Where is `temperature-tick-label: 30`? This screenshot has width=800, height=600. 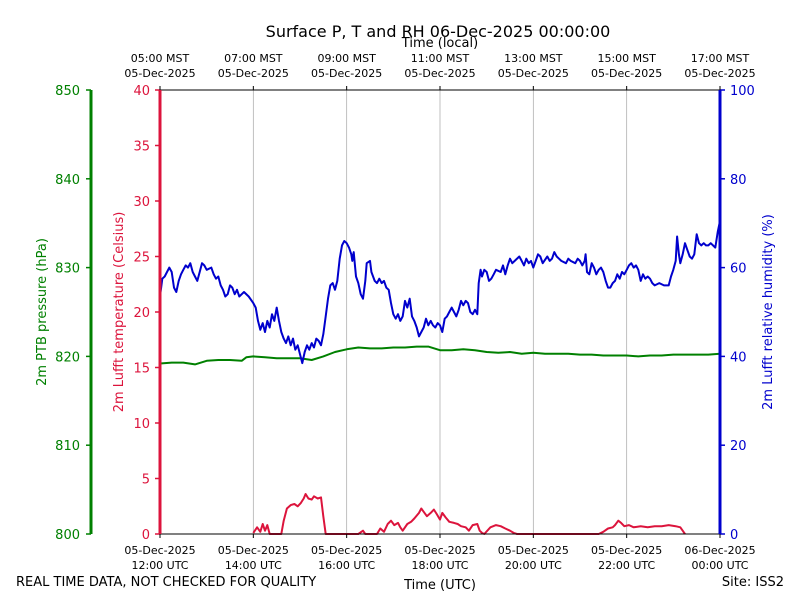
temperature-tick-label: 30 is located at coordinates (141, 202).